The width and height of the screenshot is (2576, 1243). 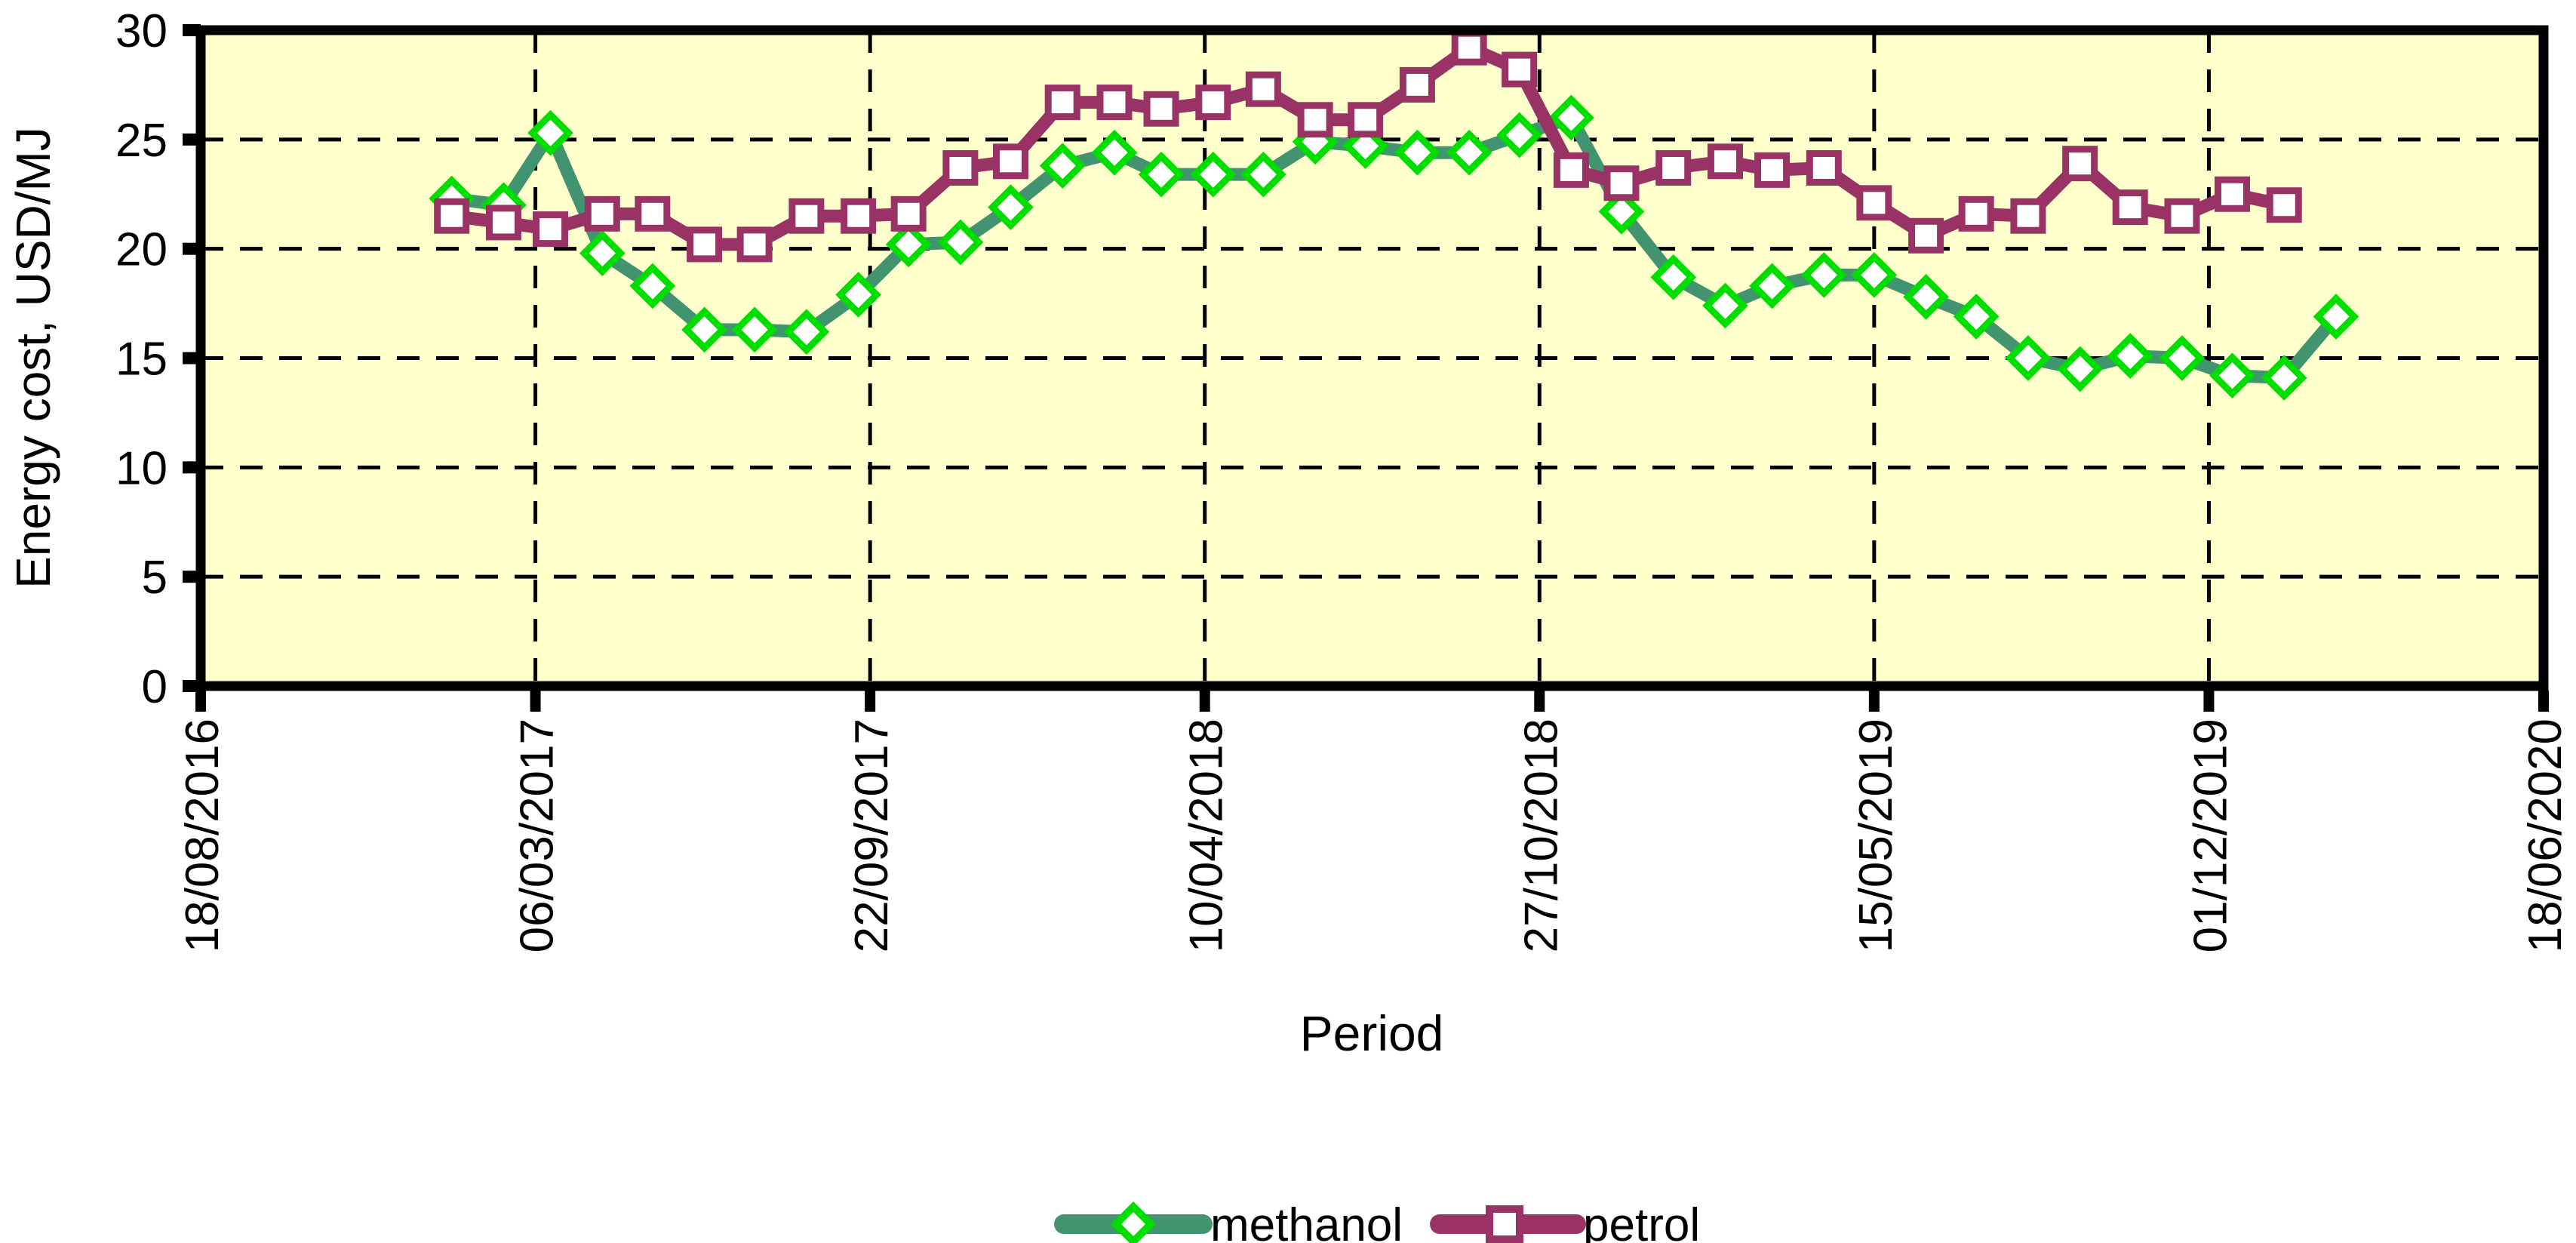 I want to click on y-tick-label-20: 20, so click(x=141, y=250).